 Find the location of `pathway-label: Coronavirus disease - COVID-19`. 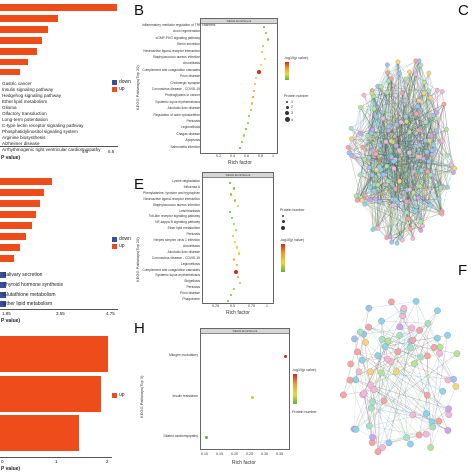

pathway-label: Coronavirus disease - COVID-19 is located at coordinates (175, 89).